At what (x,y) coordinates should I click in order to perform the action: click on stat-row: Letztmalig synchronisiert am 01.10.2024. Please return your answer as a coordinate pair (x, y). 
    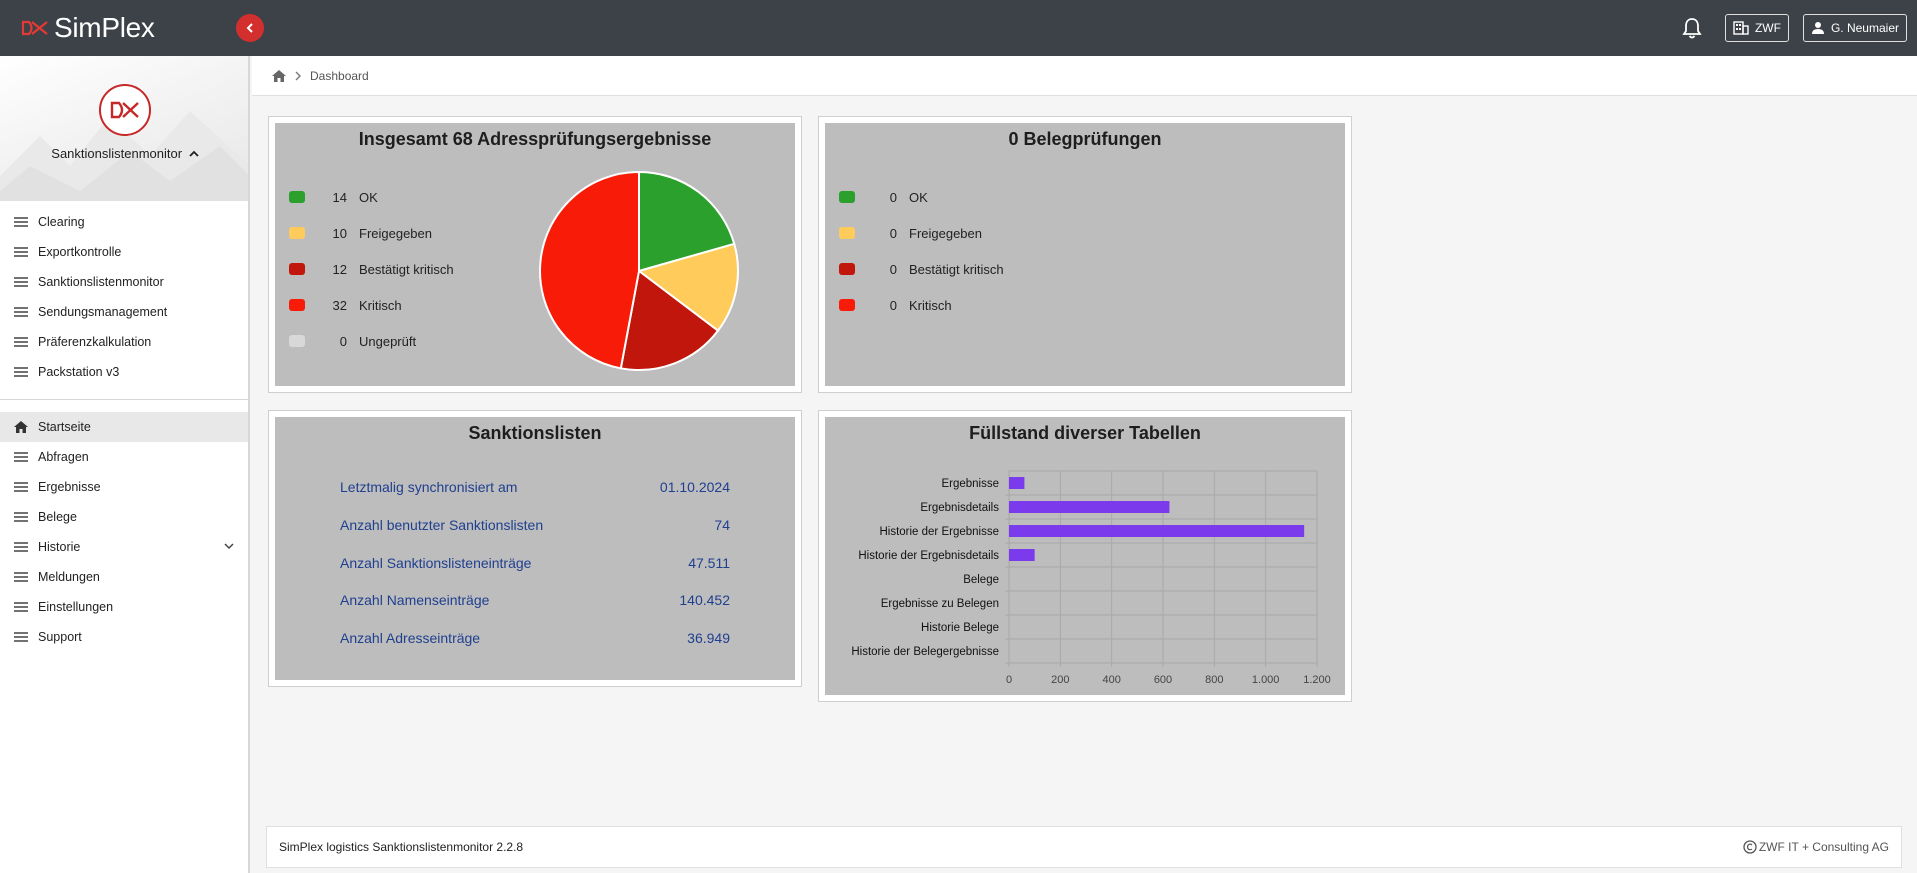
    Looking at the image, I should click on (535, 487).